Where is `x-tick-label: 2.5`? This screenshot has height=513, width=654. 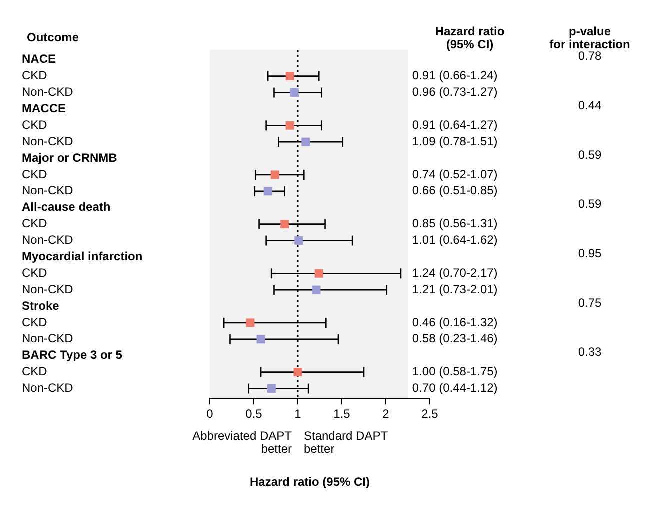
x-tick-label: 2.5 is located at coordinates (430, 414).